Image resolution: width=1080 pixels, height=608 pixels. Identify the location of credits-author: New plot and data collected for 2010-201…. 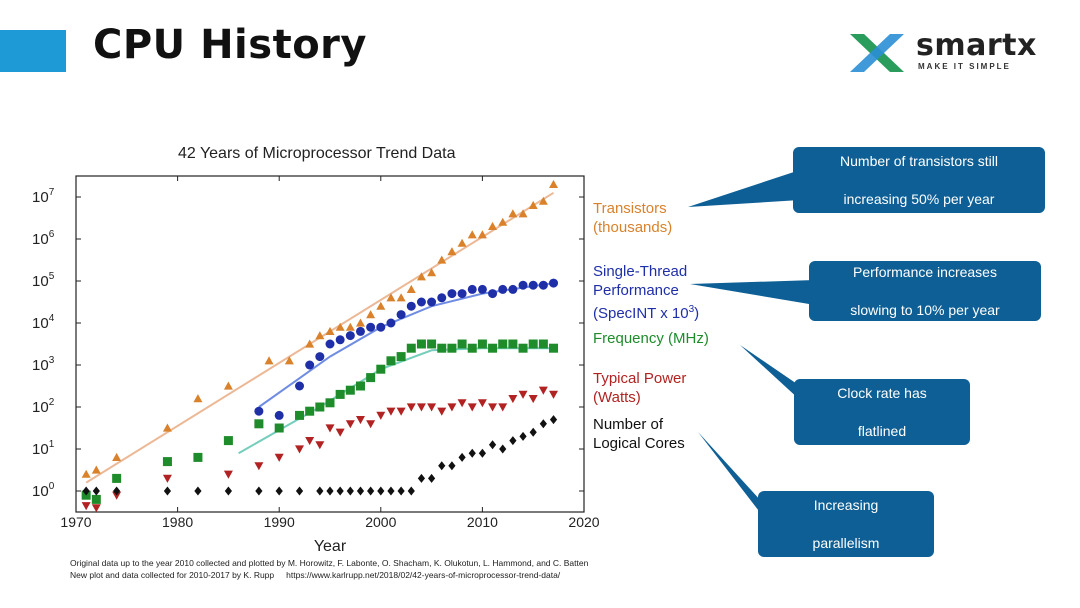
(172, 575).